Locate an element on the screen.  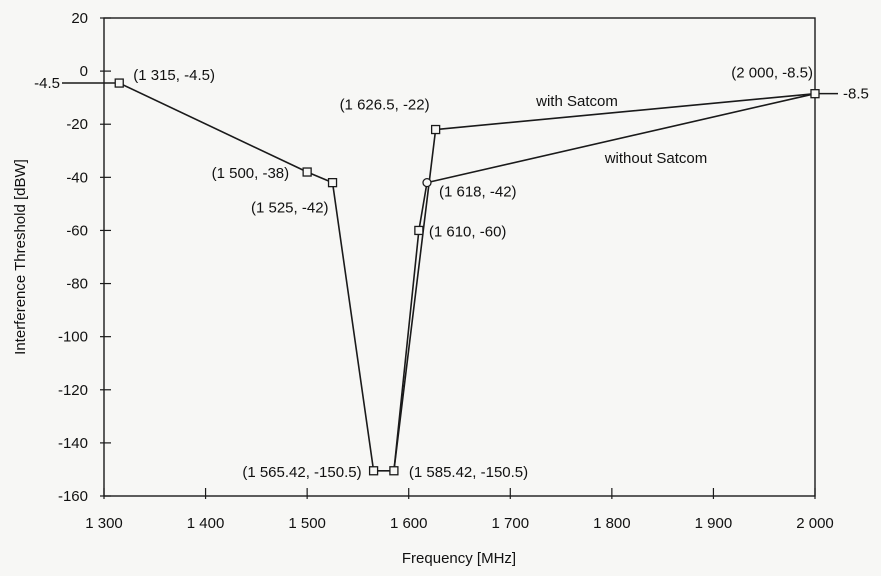
series-label-without-satcom: without Satcom is located at coordinates (656, 158).